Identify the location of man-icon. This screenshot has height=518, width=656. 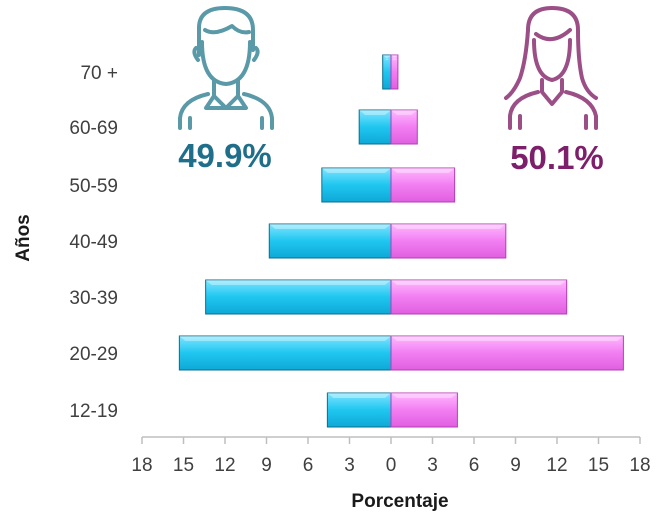
(226, 68).